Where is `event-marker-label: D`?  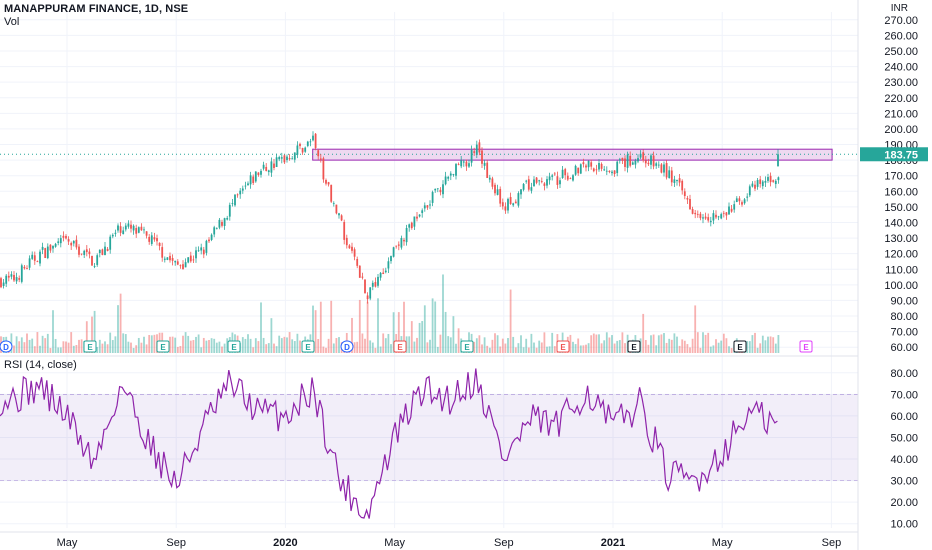 event-marker-label: D is located at coordinates (6, 347).